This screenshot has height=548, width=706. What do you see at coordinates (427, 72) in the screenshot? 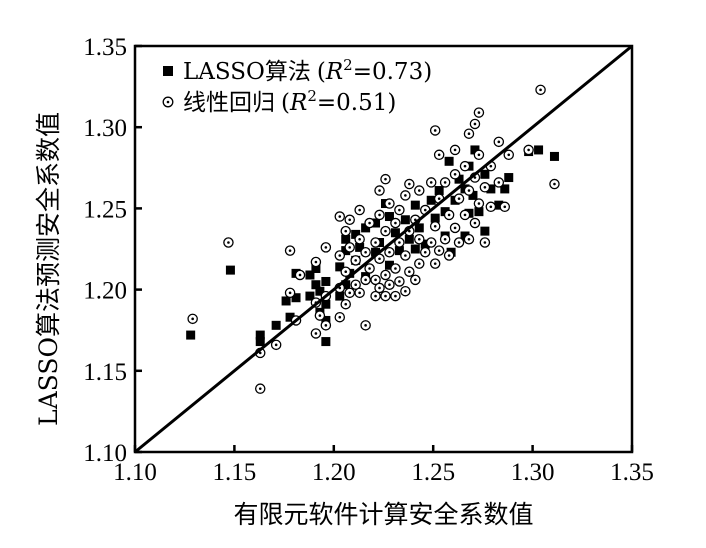
I see `legend-close-paren: )` at bounding box center [427, 72].